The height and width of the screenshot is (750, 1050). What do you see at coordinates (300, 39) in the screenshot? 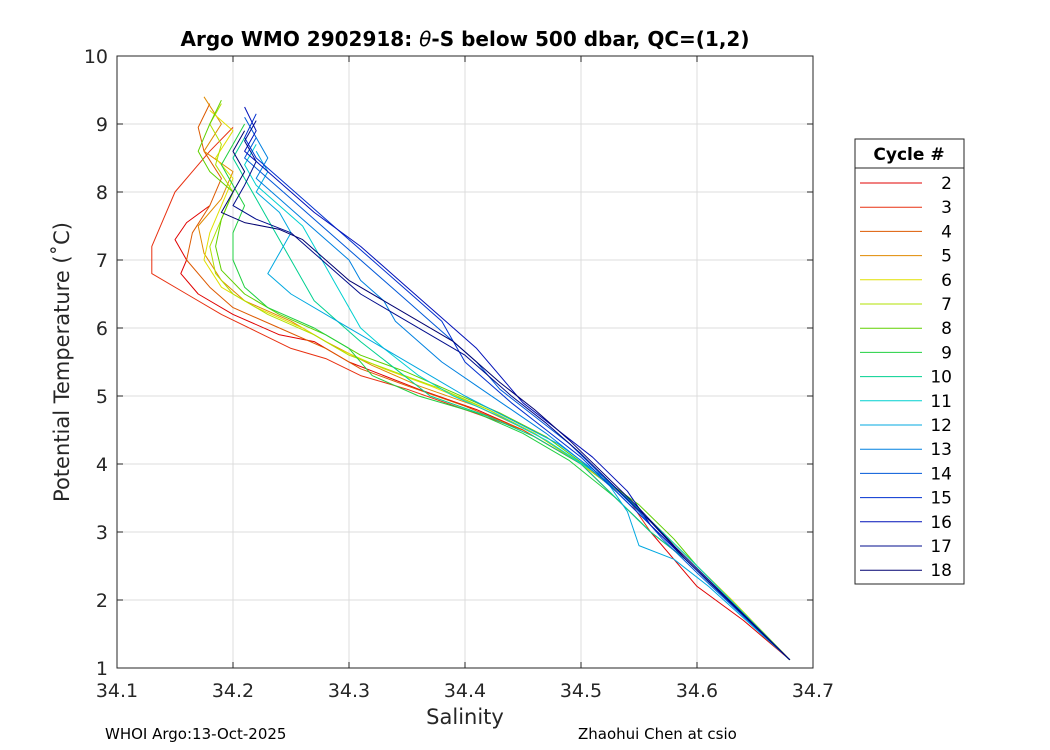
I see `title-prefix: Argo WMO 2902918:` at bounding box center [300, 39].